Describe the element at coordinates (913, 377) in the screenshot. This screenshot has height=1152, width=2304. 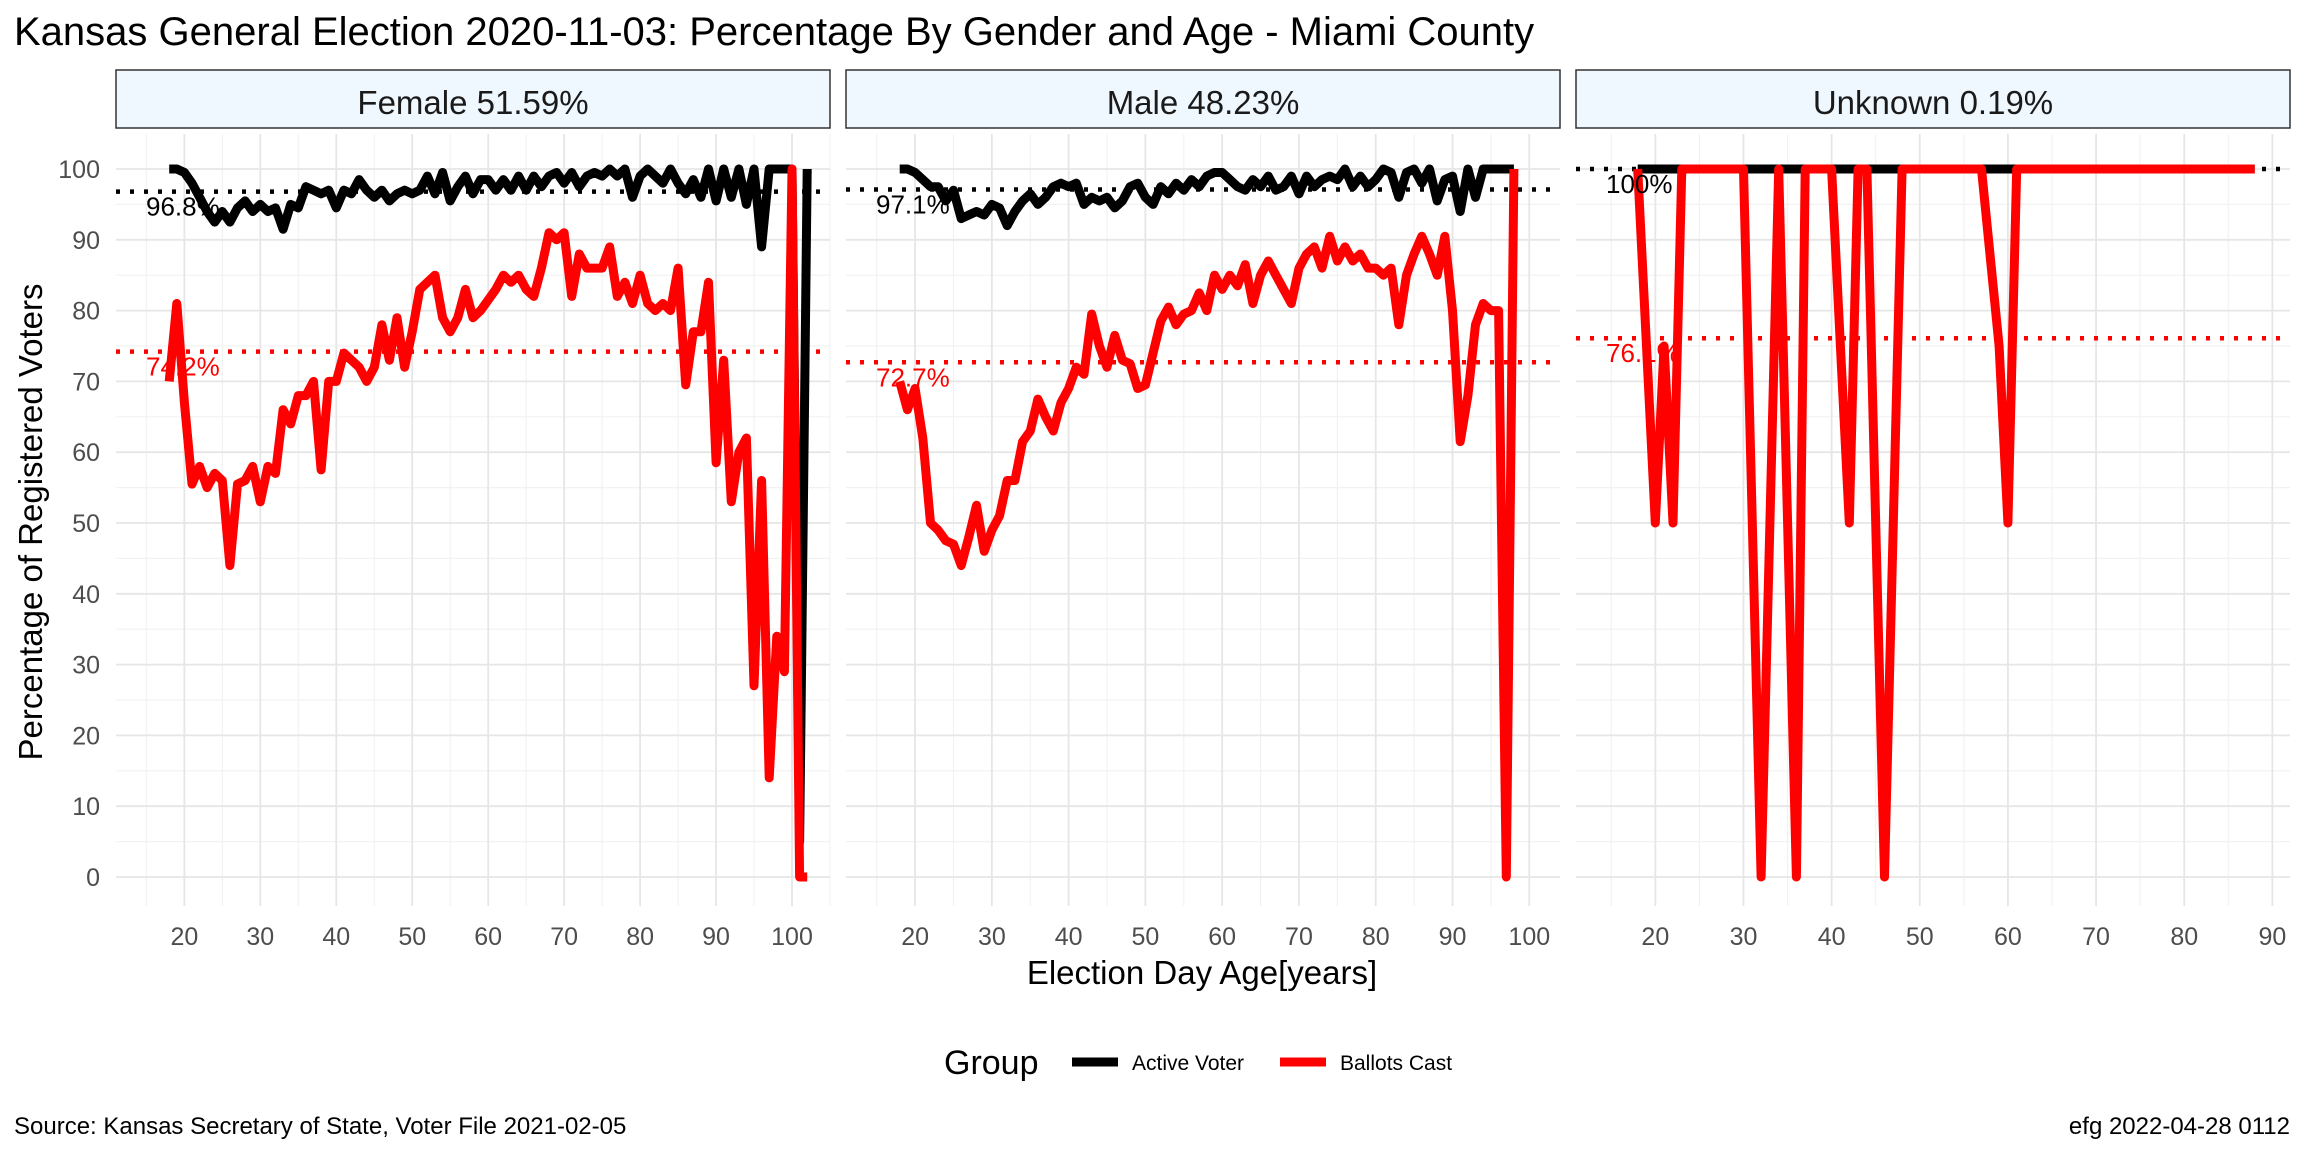
I see `reference-label-ballots-cast: 72.7%` at that location.